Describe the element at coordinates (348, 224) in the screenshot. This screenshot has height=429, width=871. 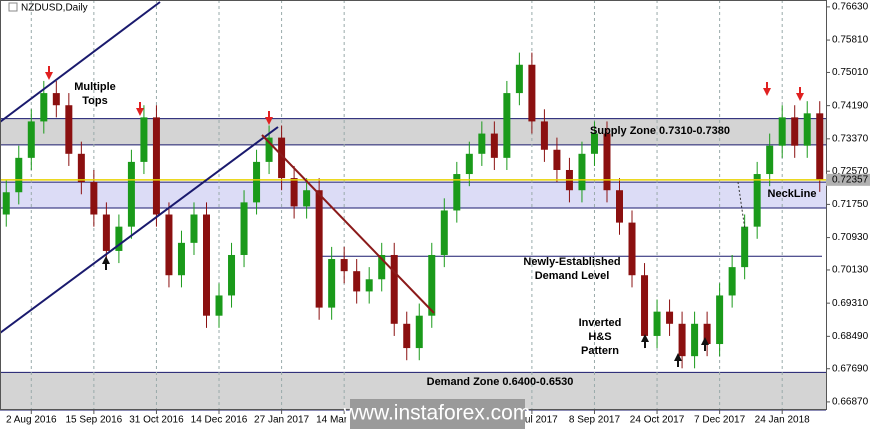
I see `down-trendline` at that location.